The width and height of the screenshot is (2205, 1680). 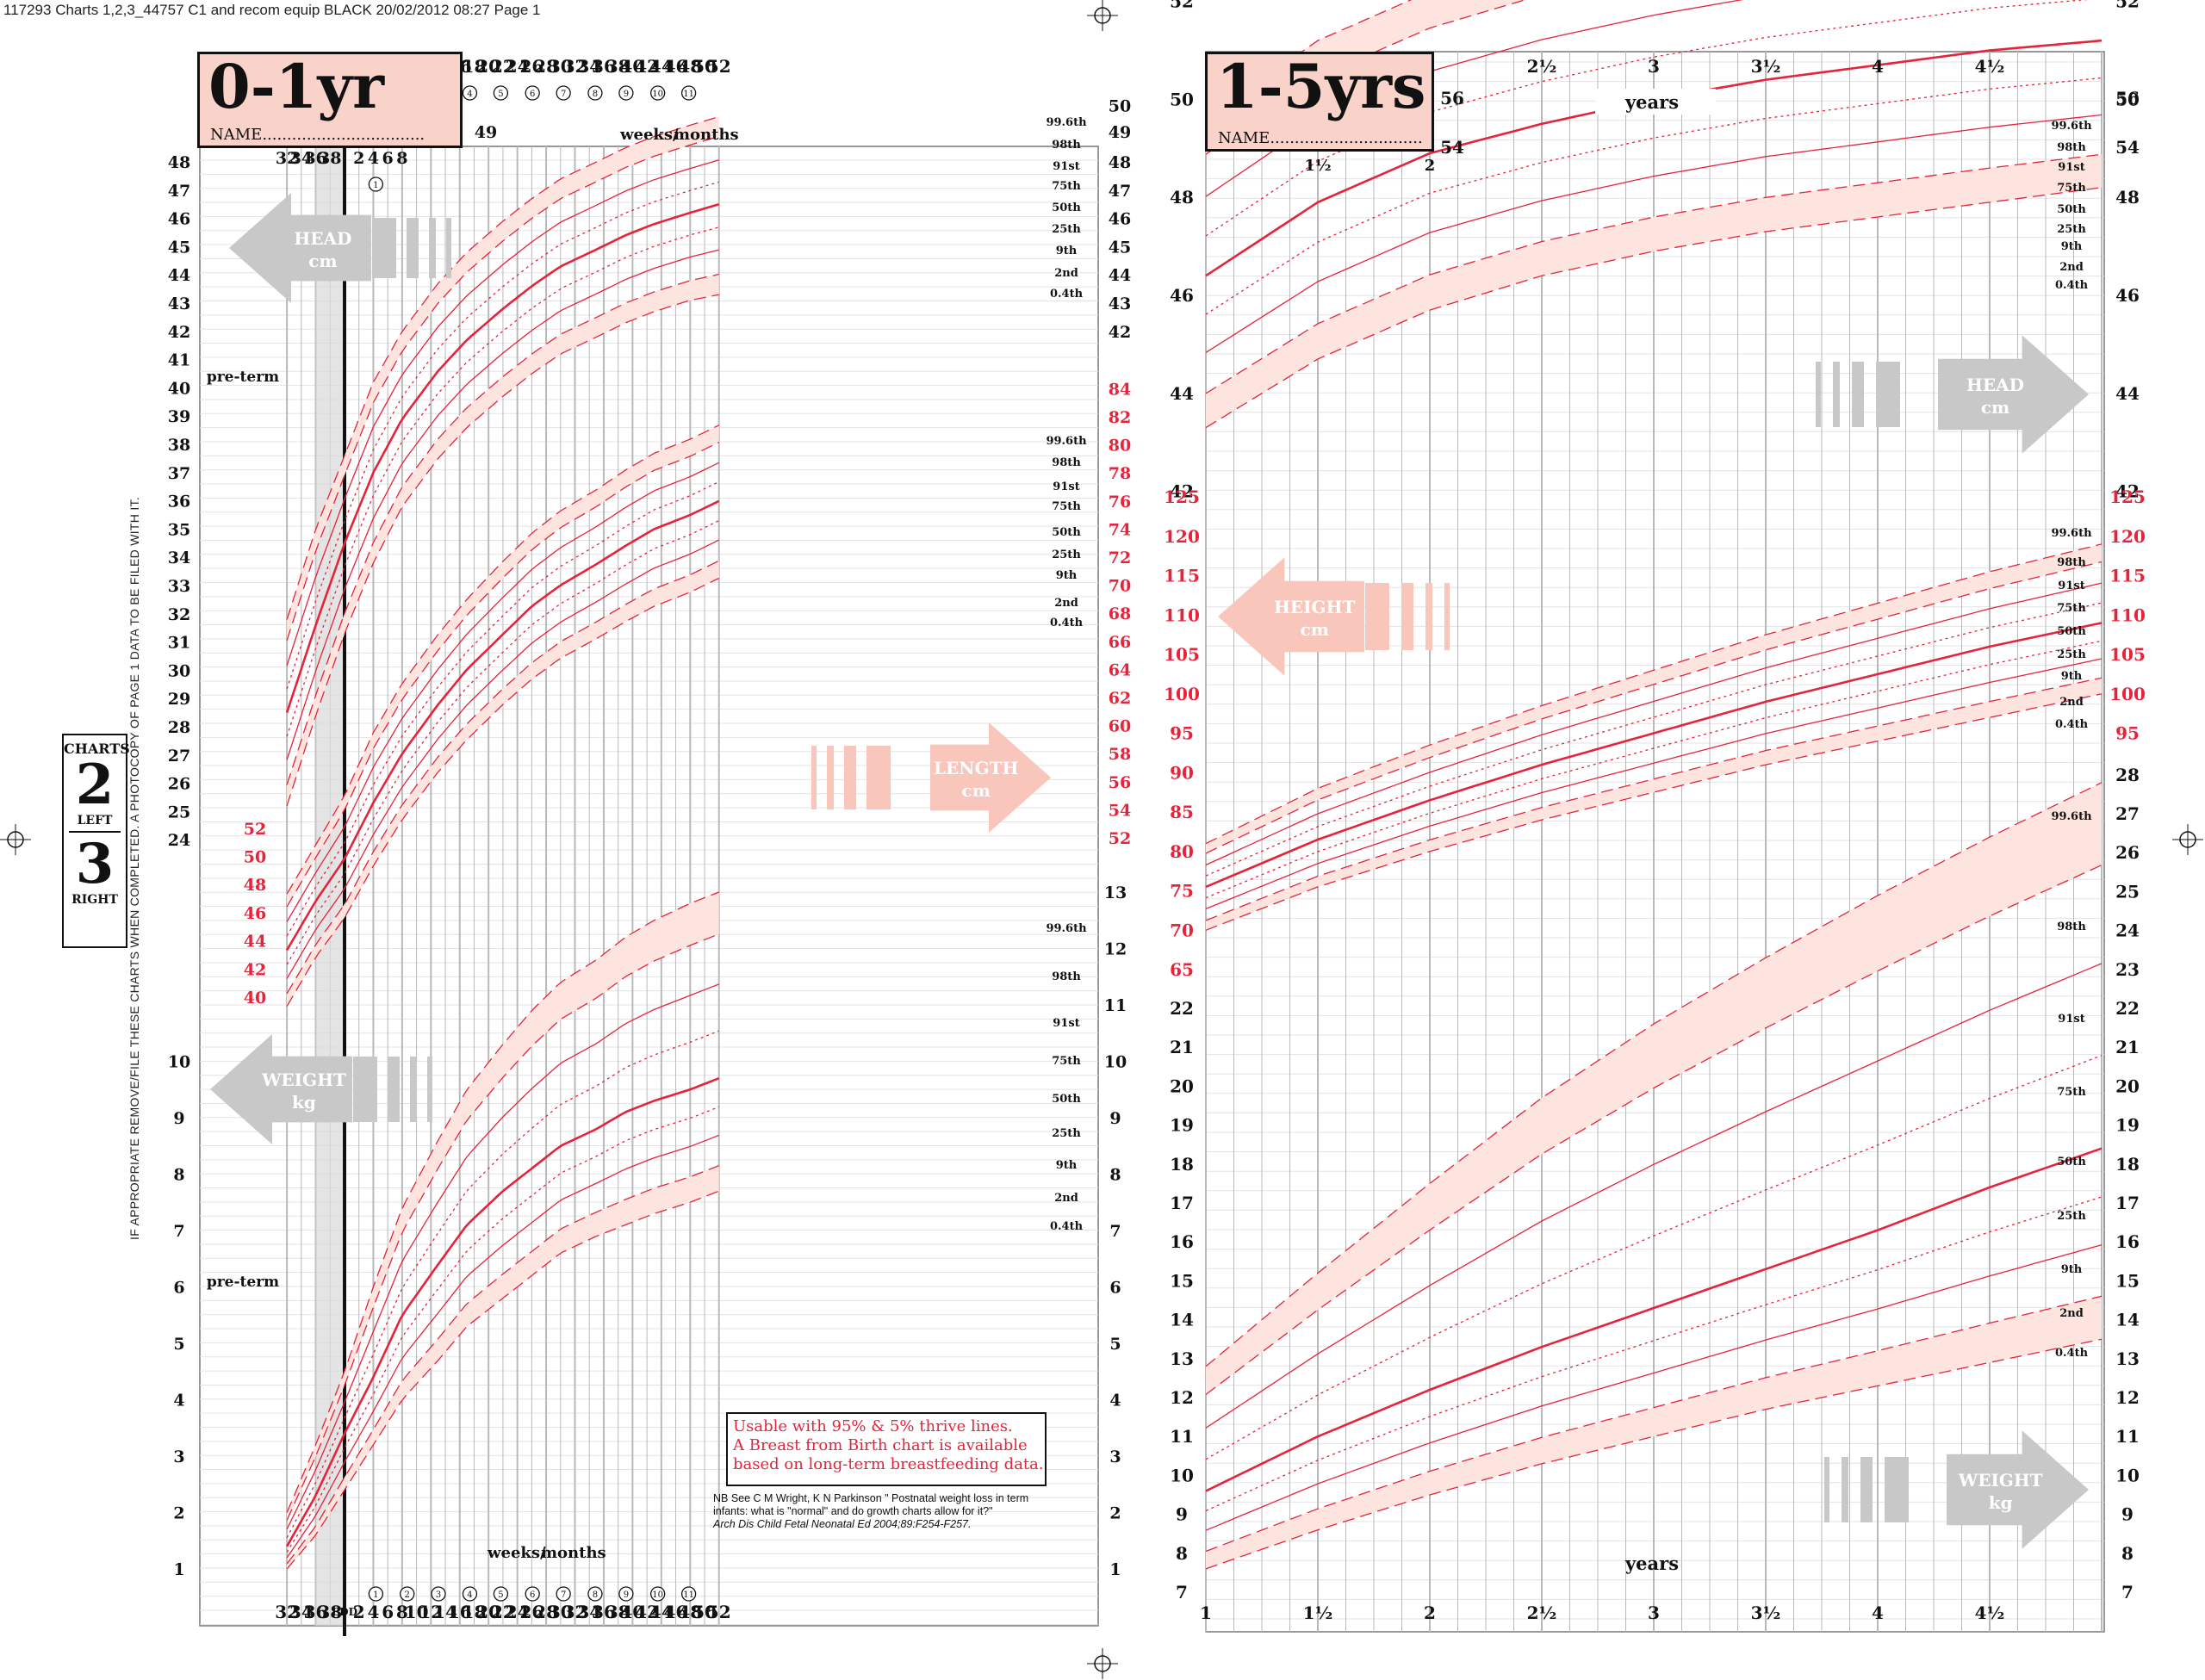 I want to click on charts-index-box: CHARTS 2 LEFT 3 RIGHT, so click(x=96, y=841).